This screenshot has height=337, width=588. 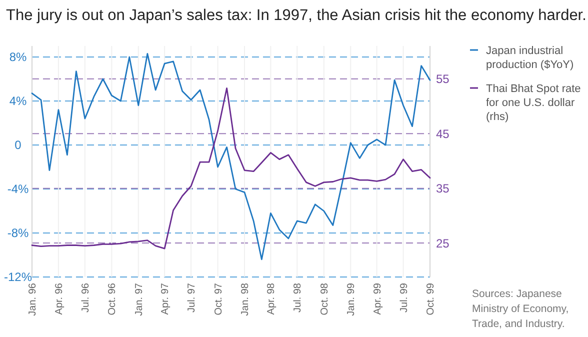 What do you see at coordinates (86, 297) in the screenshot?
I see `x-tick-label: Jul. 96` at bounding box center [86, 297].